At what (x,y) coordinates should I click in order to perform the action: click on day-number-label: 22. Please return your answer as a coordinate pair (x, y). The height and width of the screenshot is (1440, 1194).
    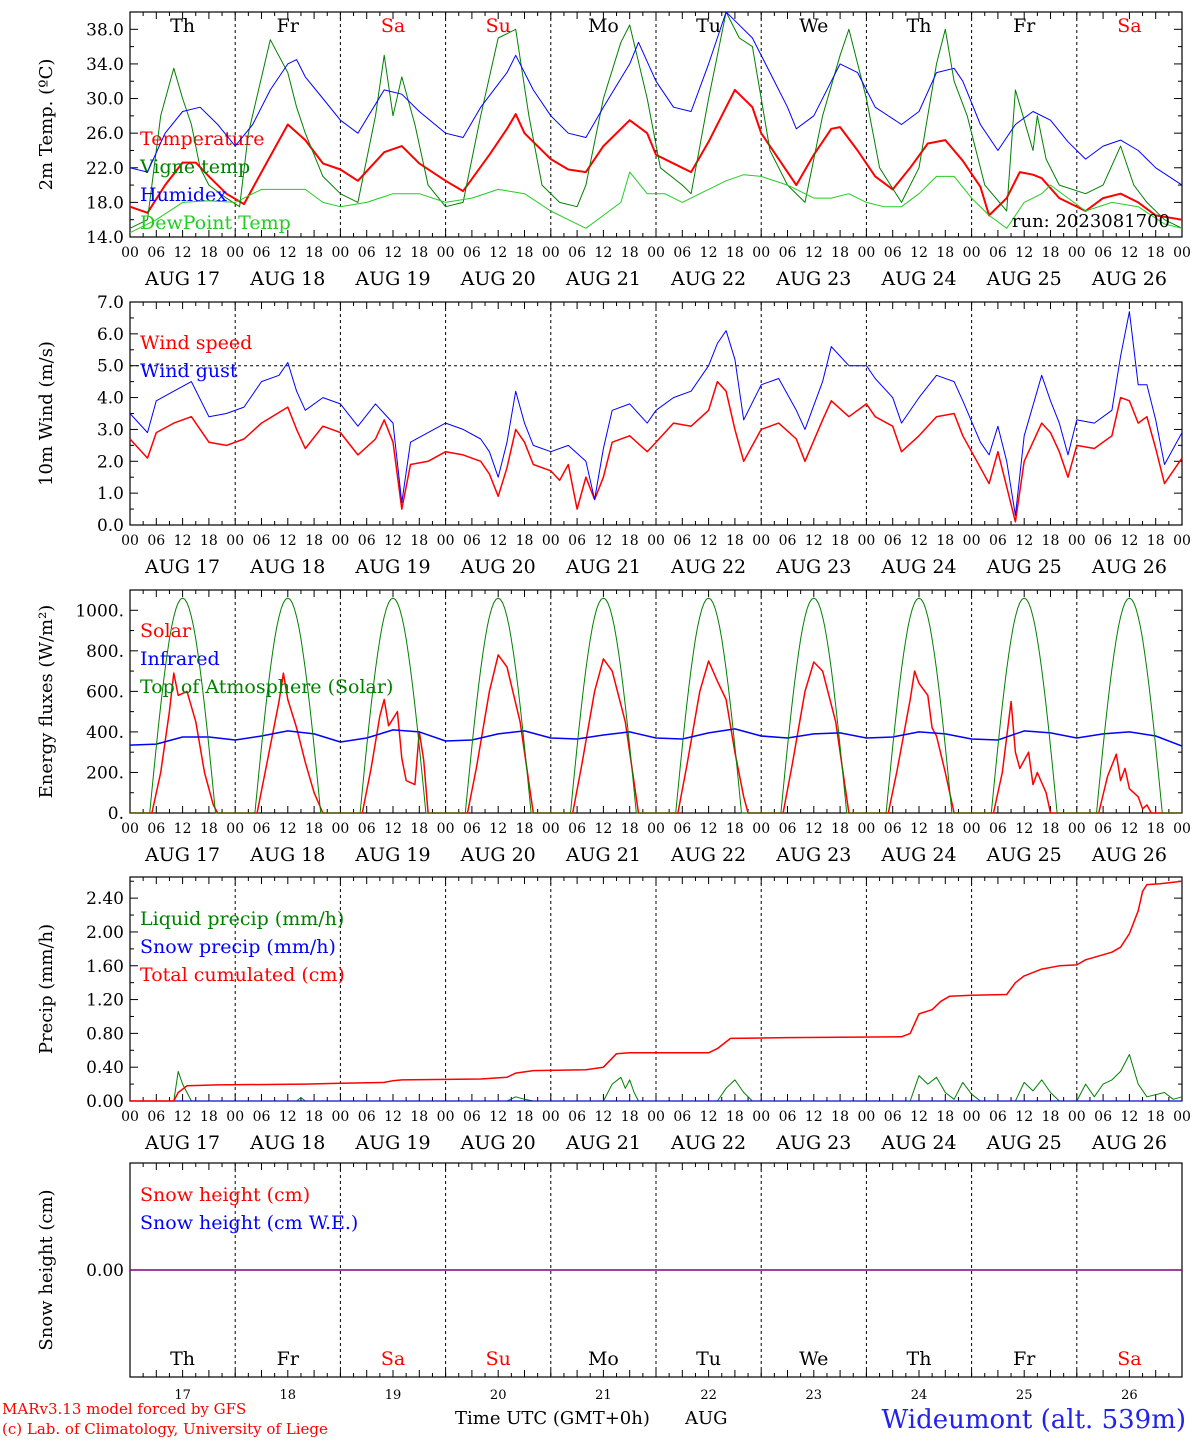
    Looking at the image, I should click on (708, 1395).